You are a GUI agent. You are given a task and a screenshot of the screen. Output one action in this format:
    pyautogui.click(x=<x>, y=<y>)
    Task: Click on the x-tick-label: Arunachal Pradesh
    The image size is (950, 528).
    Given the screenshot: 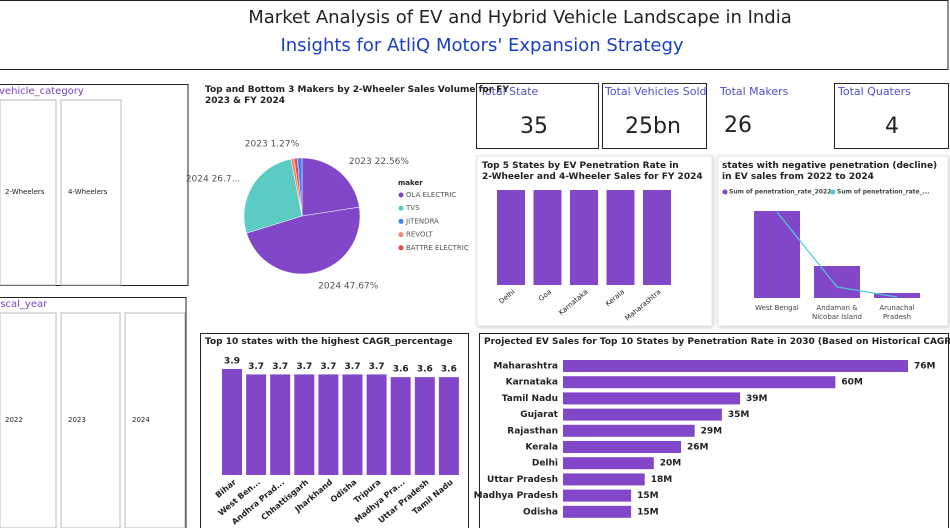 What is the action you would take?
    pyautogui.click(x=896, y=312)
    